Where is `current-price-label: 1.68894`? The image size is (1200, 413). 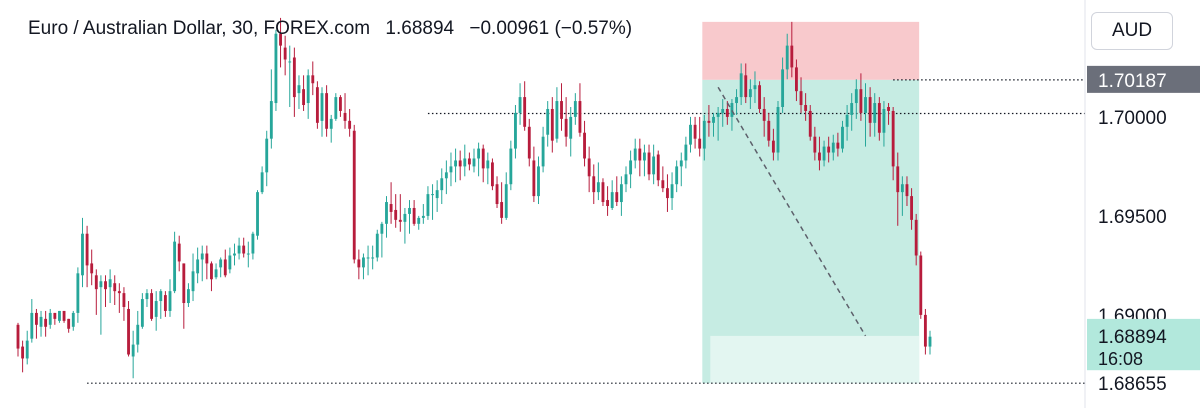
current-price-label: 1.68894 is located at coordinates (1132, 337).